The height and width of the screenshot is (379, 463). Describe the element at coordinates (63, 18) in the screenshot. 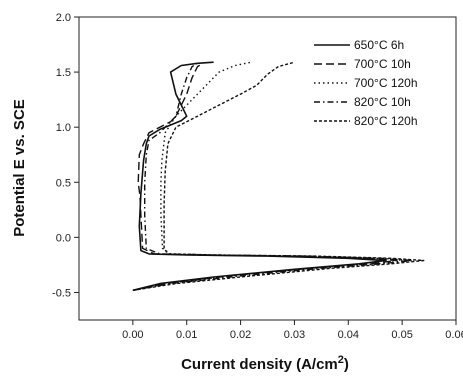

I see `y-tick-label: 2.0` at that location.